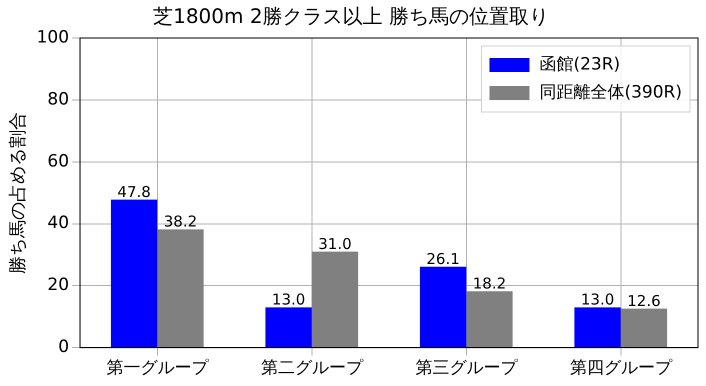 The width and height of the screenshot is (706, 386). I want to click on x-tick-label: 第二グループ, so click(312, 368).